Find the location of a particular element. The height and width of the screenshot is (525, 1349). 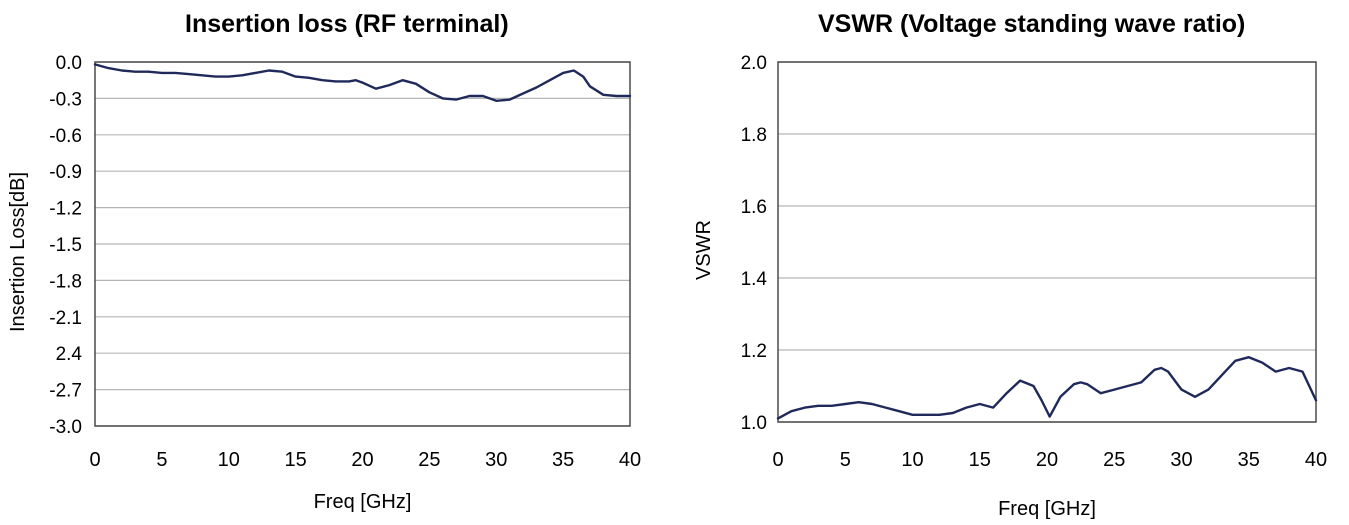

insertion-loss-y-tick-label: -2.1 is located at coordinates (65, 318).